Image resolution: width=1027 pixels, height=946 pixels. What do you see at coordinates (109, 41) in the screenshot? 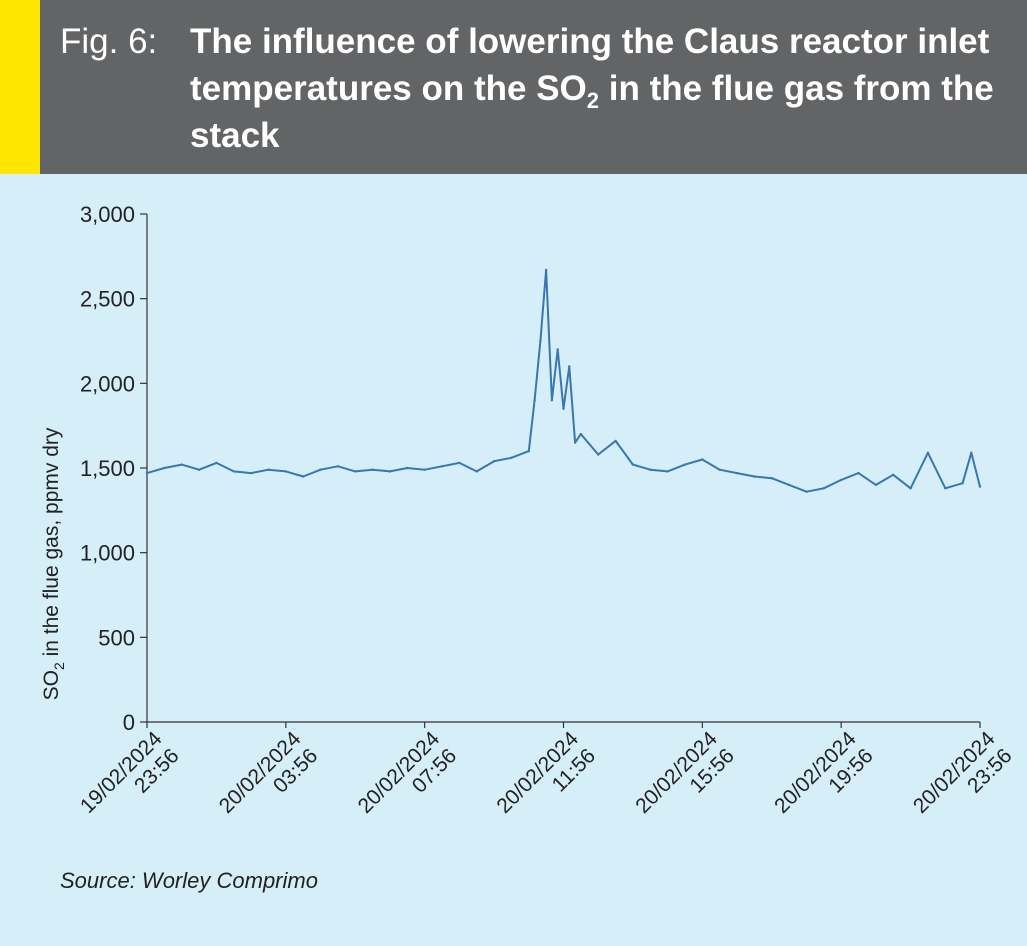
I see `figure-label: Fig. 6:` at bounding box center [109, 41].